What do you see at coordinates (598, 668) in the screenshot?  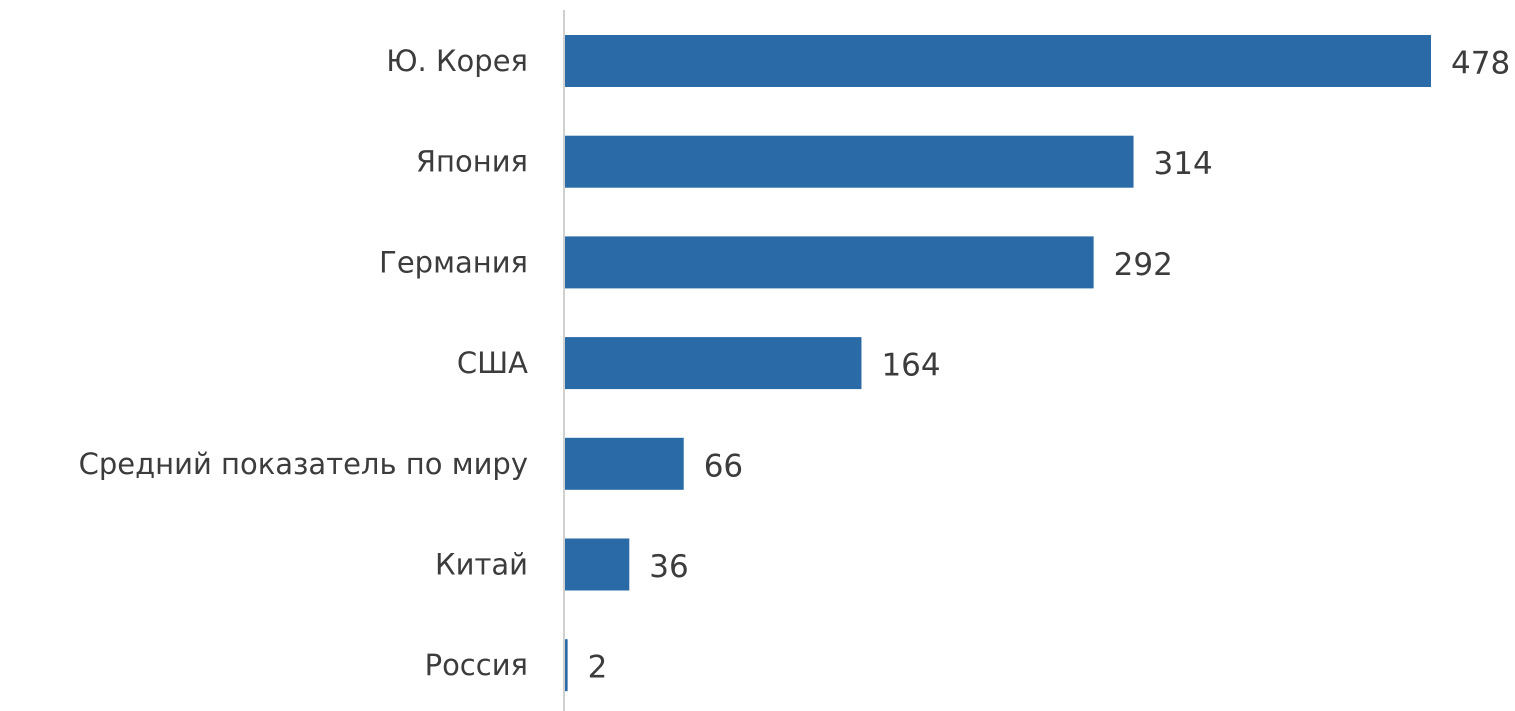 I see `value-label: 2` at bounding box center [598, 668].